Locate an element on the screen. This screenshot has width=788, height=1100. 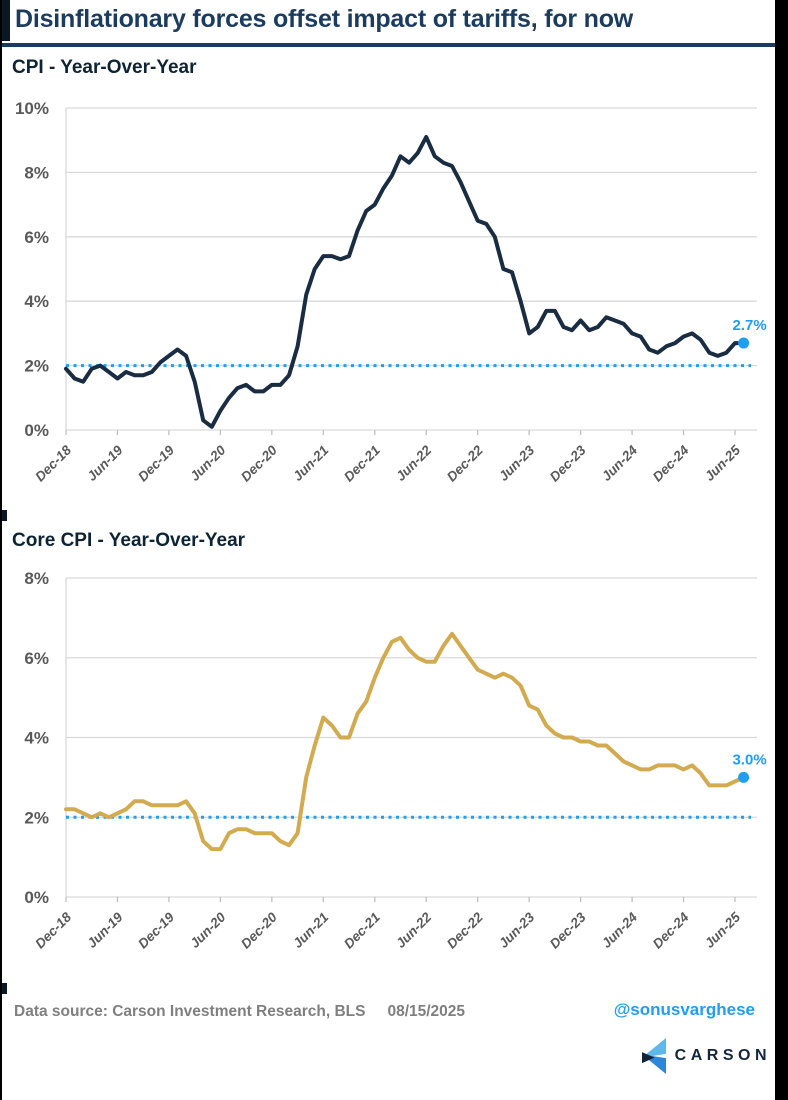
title-accent-bar is located at coordinates (5, 20).